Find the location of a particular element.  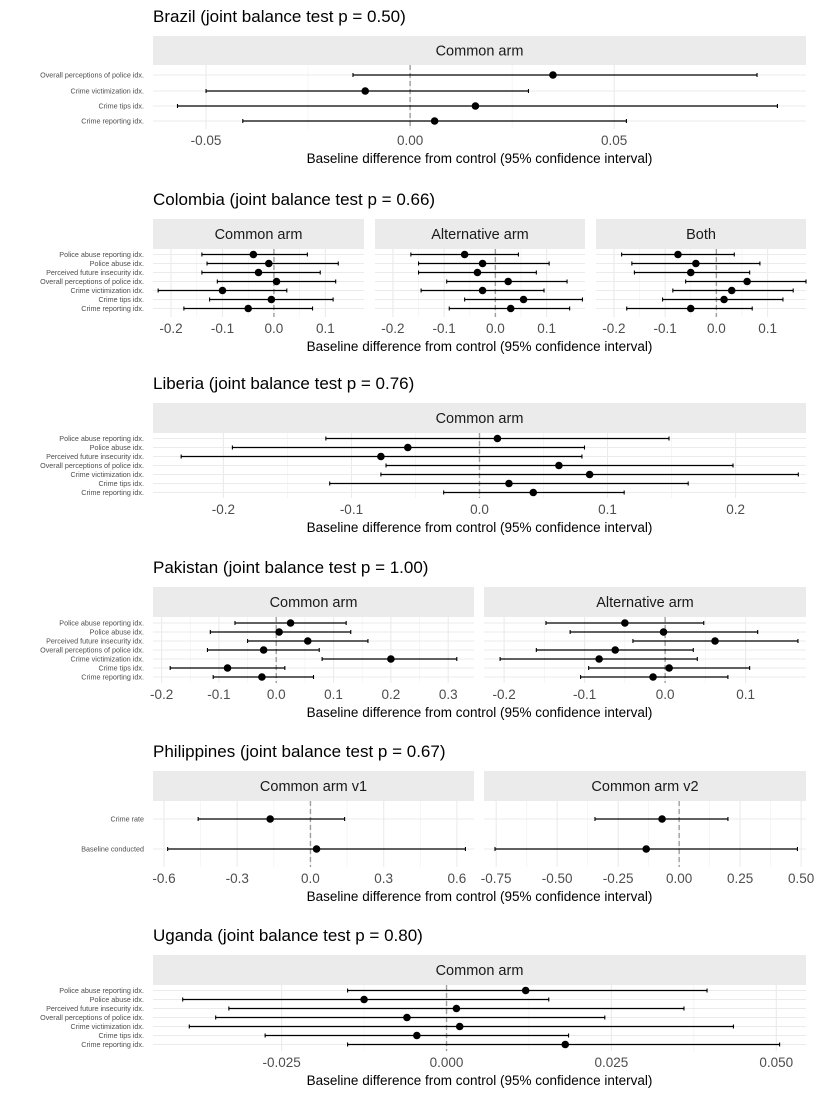

x-tick-label: 0.025 is located at coordinates (612, 1062).